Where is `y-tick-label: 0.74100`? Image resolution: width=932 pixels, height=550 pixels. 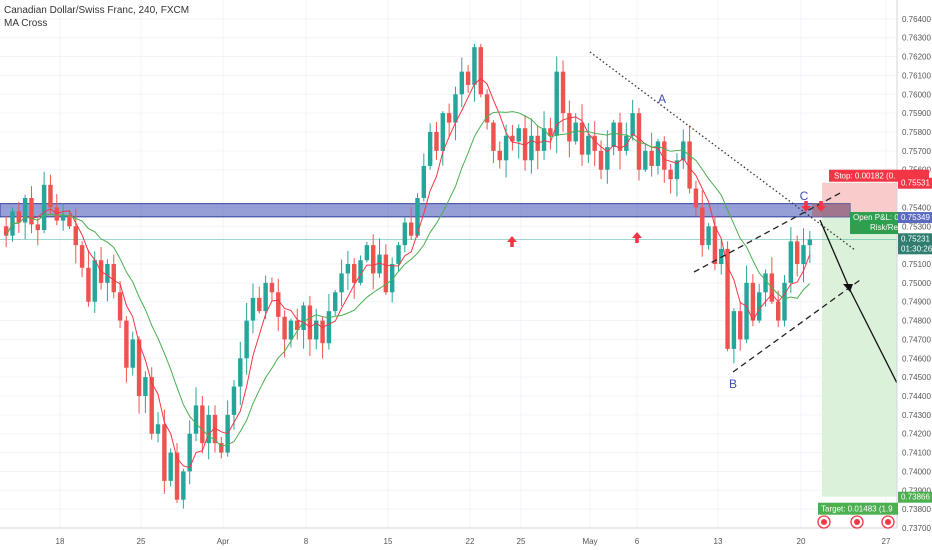
y-tick-label: 0.74100 is located at coordinates (916, 453).